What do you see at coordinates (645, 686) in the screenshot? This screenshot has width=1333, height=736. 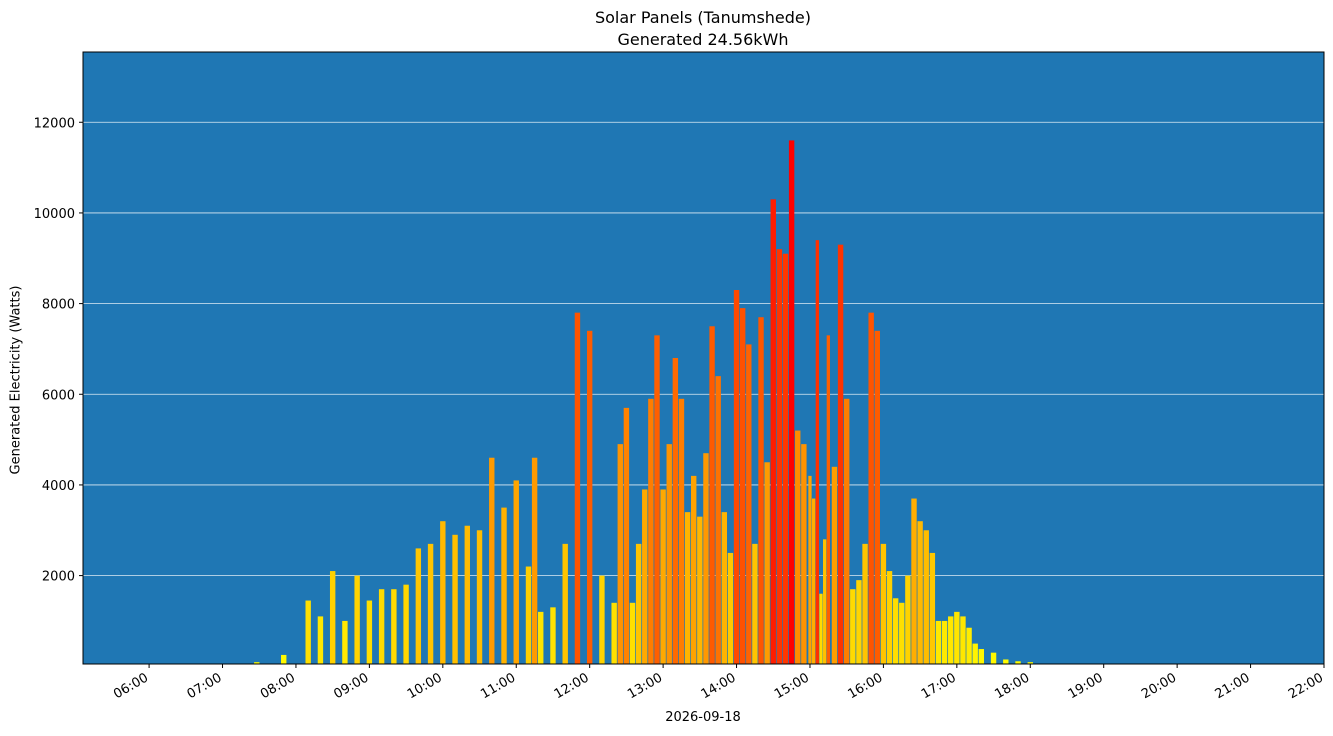 I see `x-tick-label: 13:00` at bounding box center [645, 686].